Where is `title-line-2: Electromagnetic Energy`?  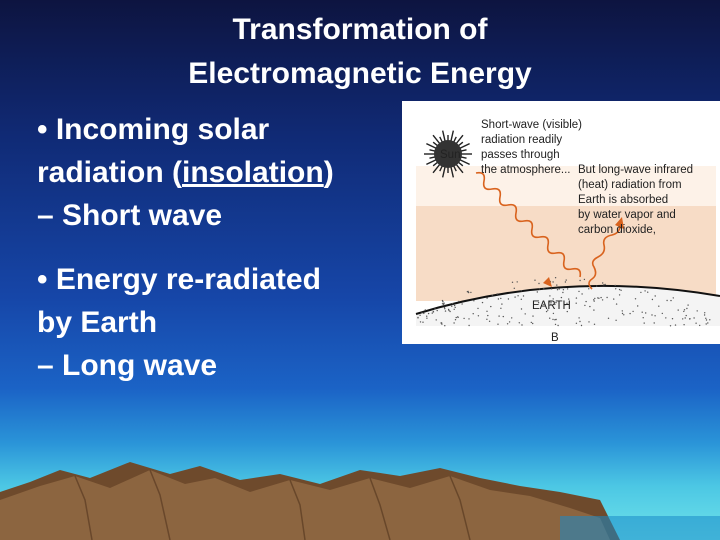
title-line-2: Electromagnetic Energy is located at coordinates (360, 73).